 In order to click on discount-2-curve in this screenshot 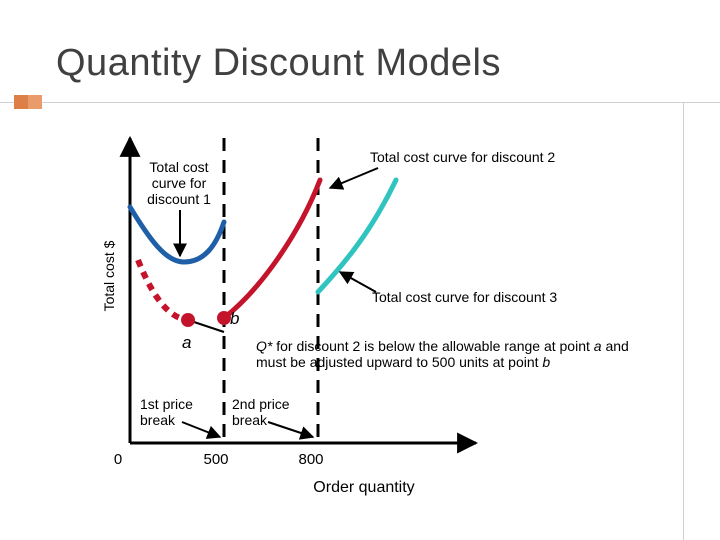, I will do `click(272, 249)`.